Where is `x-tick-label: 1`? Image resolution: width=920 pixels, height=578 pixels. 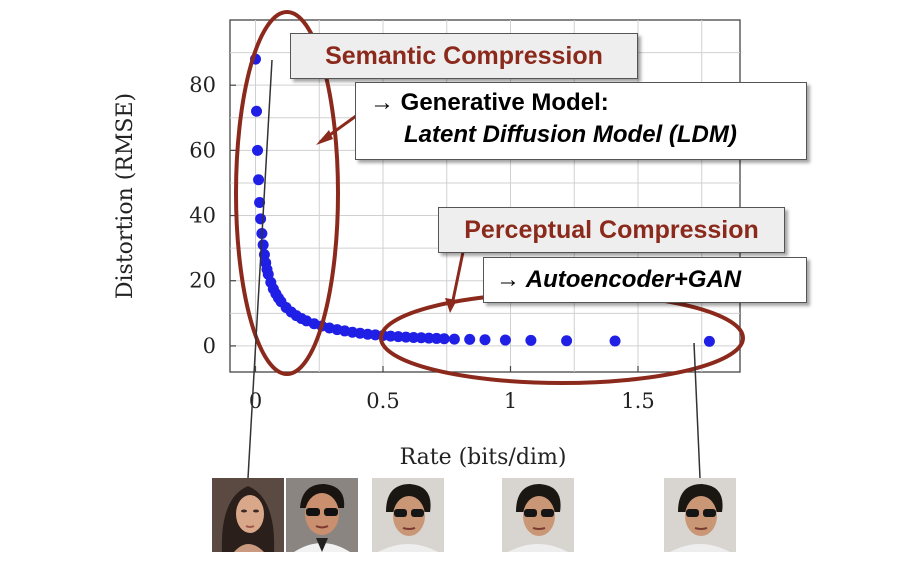 x-tick-label: 1 is located at coordinates (510, 401).